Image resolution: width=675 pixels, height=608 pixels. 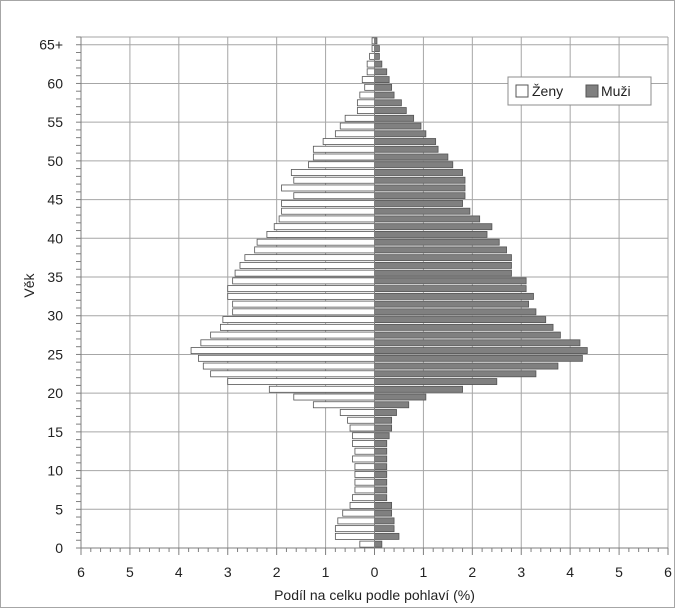 What do you see at coordinates (55, 393) in the screenshot?
I see `y-tick-label: 20` at bounding box center [55, 393].